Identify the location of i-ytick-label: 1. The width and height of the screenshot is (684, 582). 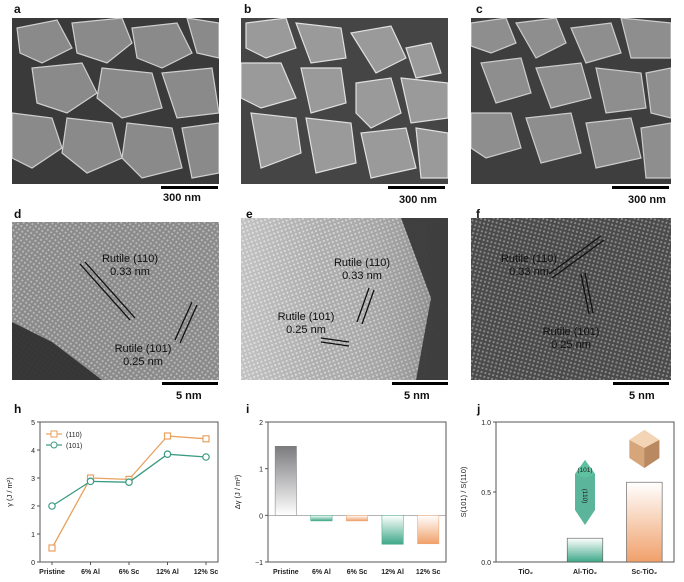
(261, 470).